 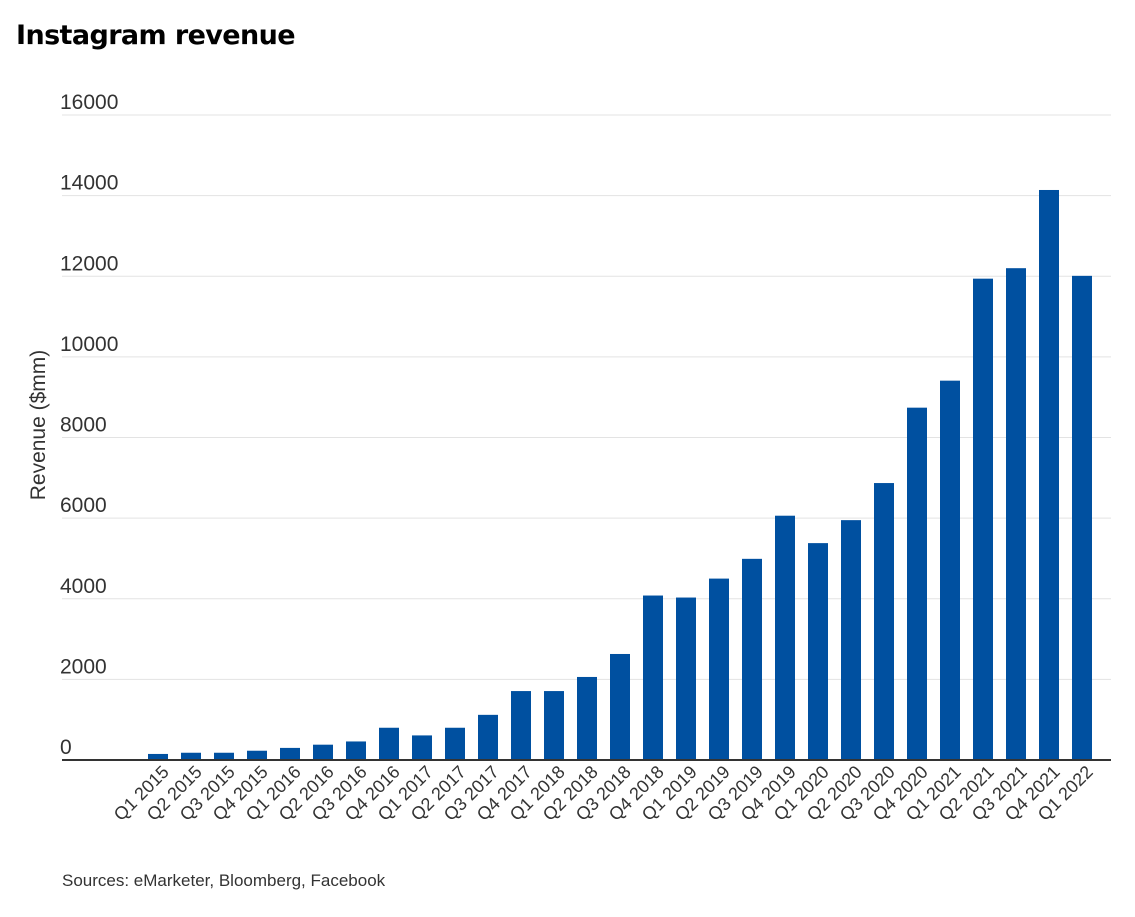 I want to click on y-tick-label: 0, so click(x=66, y=747).